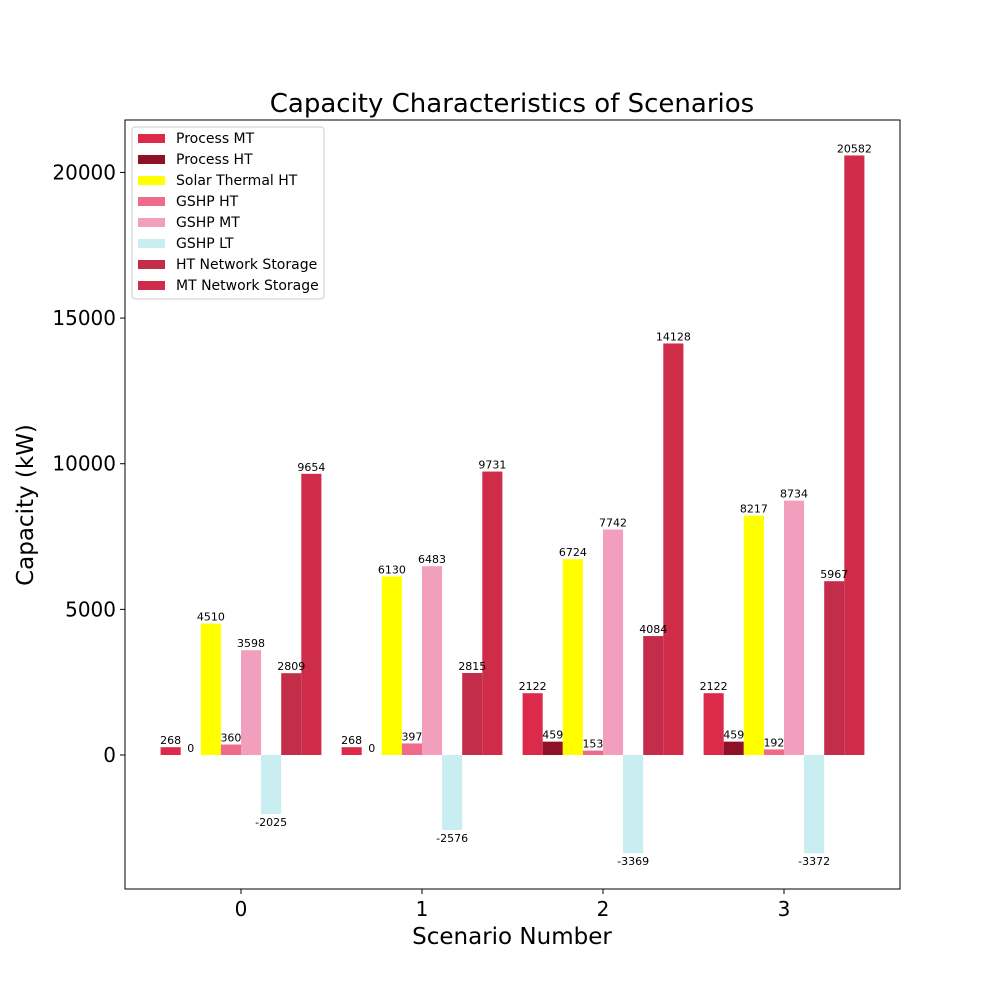 Image resolution: width=1000 pixels, height=1000 pixels. What do you see at coordinates (211, 617) in the screenshot?
I see `data-label: 4510` at bounding box center [211, 617].